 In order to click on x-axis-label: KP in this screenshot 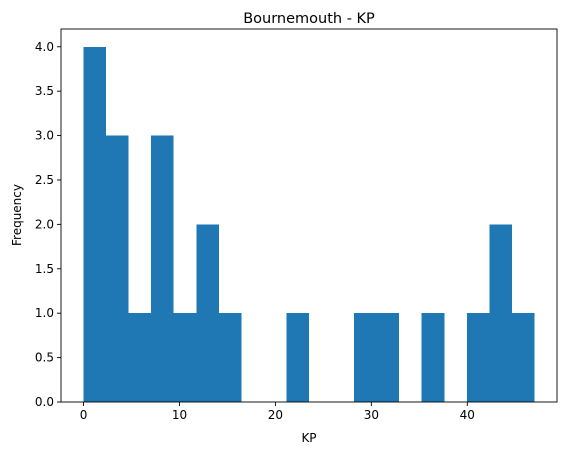, I will do `click(308, 438)`.